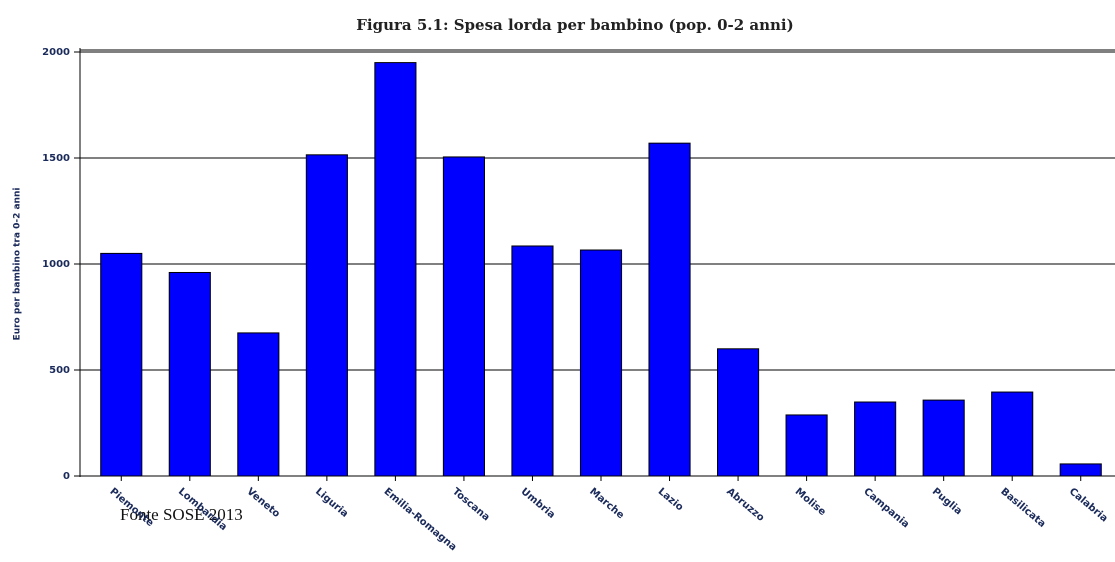 The height and width of the screenshot is (562, 1115). What do you see at coordinates (181, 514) in the screenshot?
I see `source-note: Fonte SOSE 2013` at bounding box center [181, 514].